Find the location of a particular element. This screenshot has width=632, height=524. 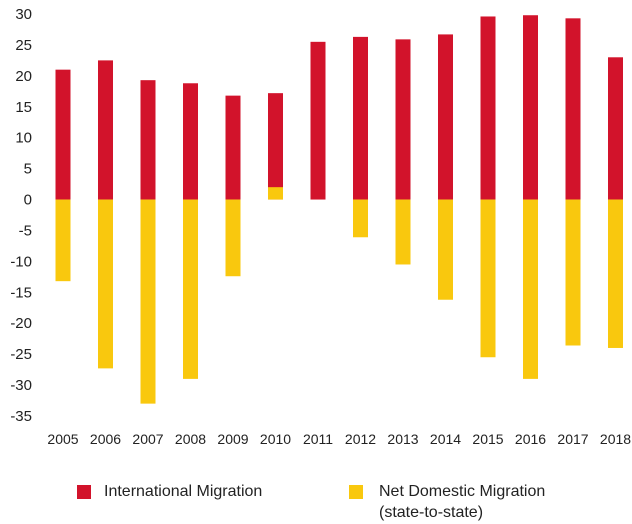

international-migration-bar-2018 is located at coordinates (615, 128).